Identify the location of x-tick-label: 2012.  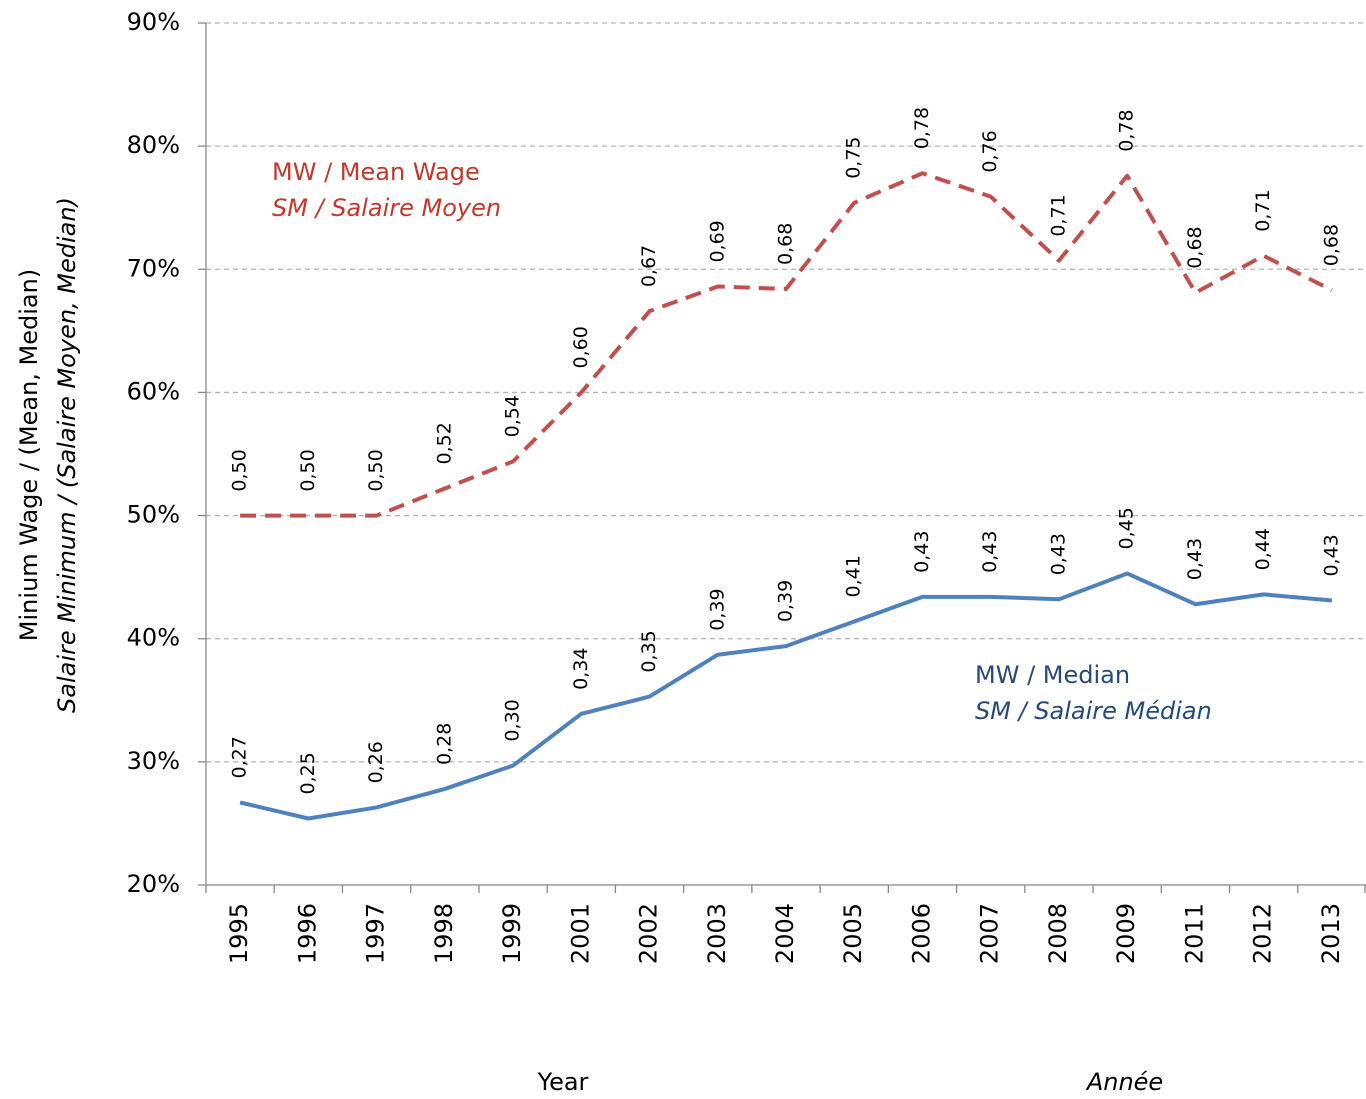
(1263, 933).